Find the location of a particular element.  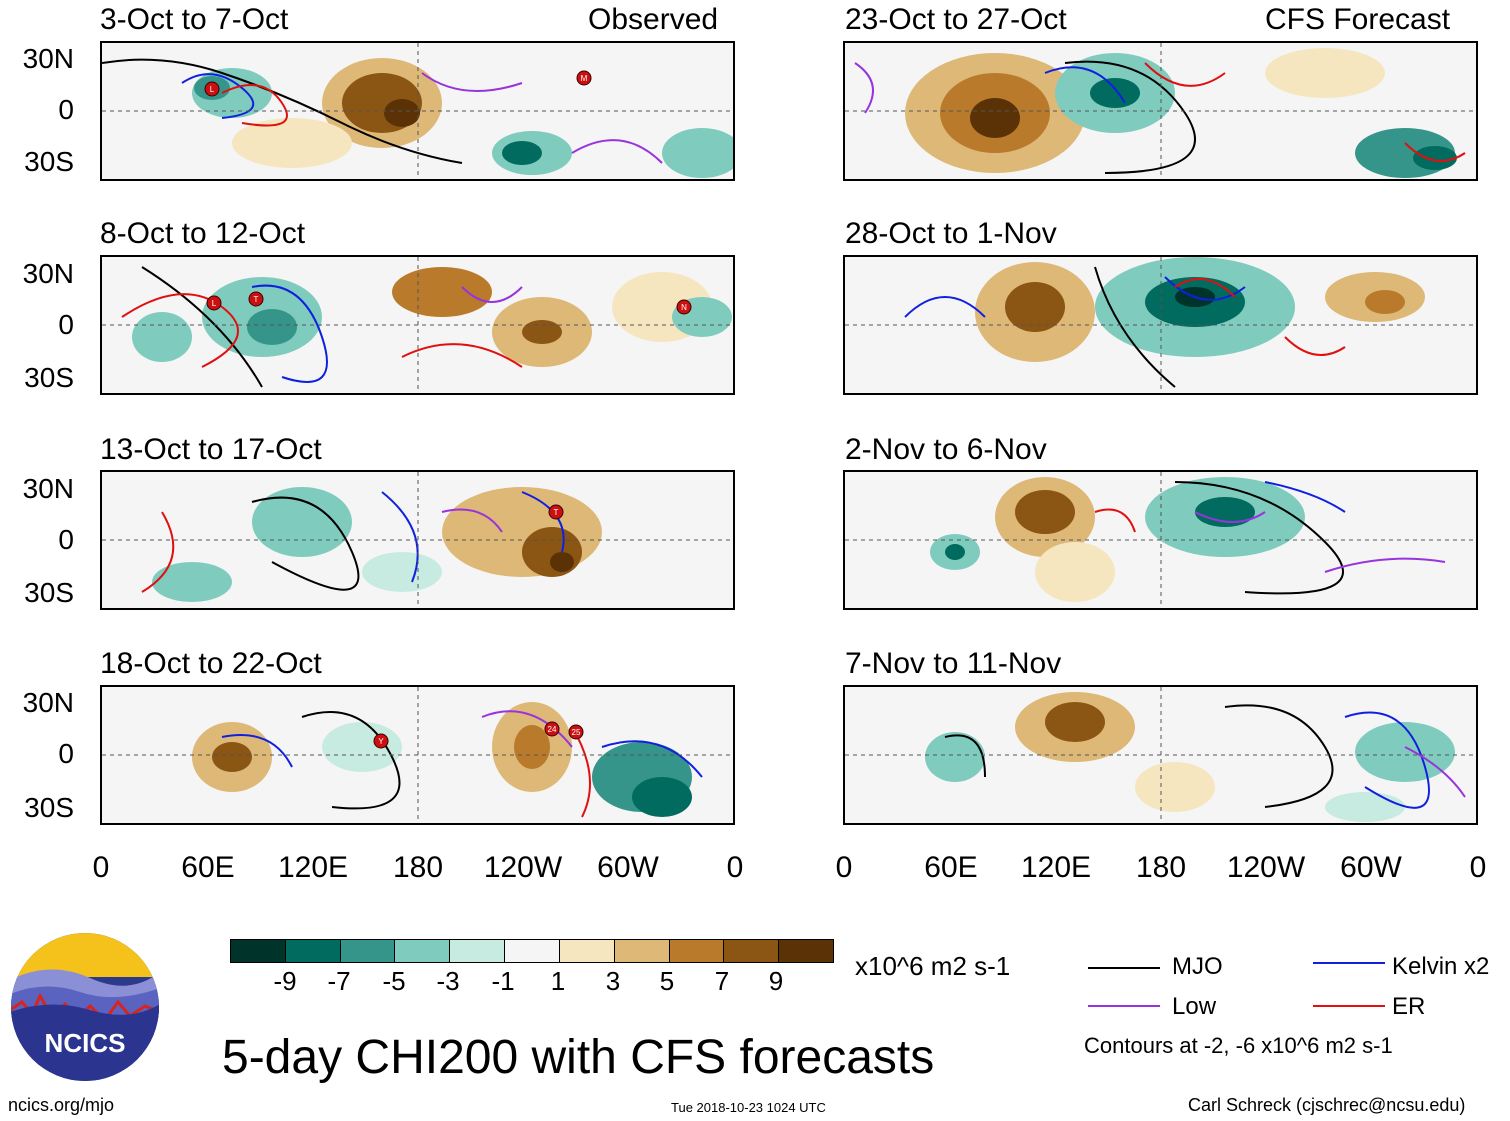

lon-label-180: 180 is located at coordinates (1161, 867).